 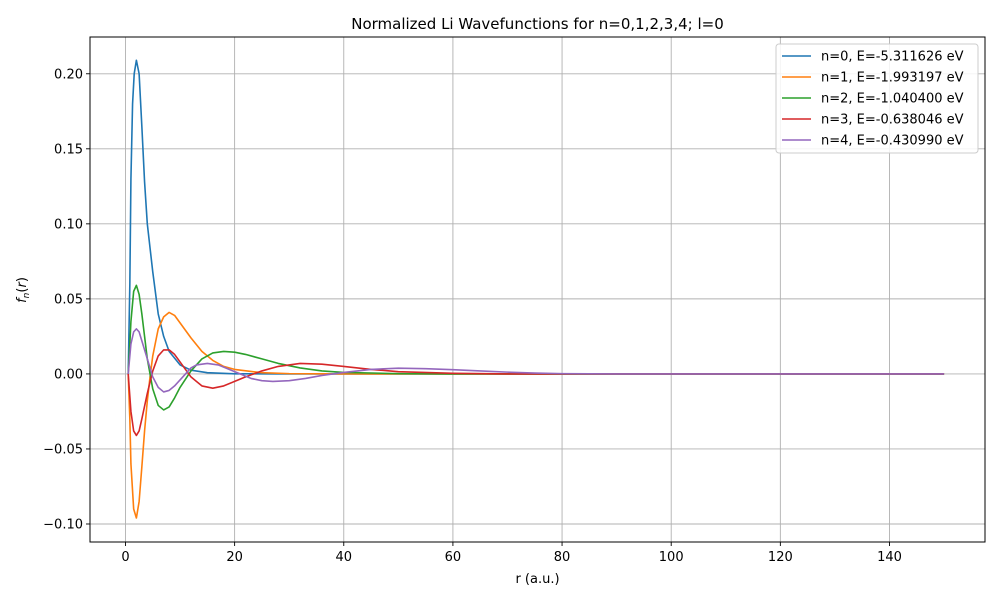 What do you see at coordinates (537, 579) in the screenshot?
I see `x-axis-label: r (a.u.)` at bounding box center [537, 579].